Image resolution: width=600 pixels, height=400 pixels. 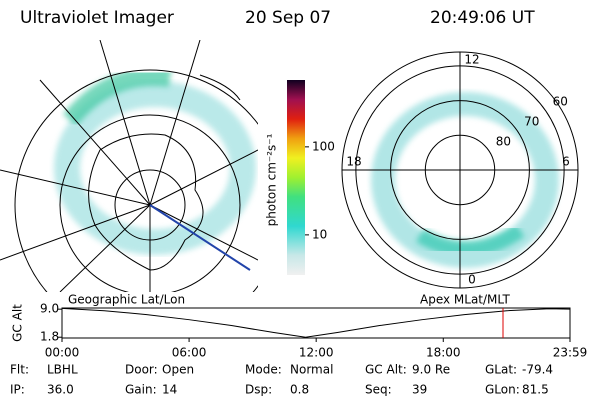 I want to click on mlt-label: 0, so click(x=472, y=280).